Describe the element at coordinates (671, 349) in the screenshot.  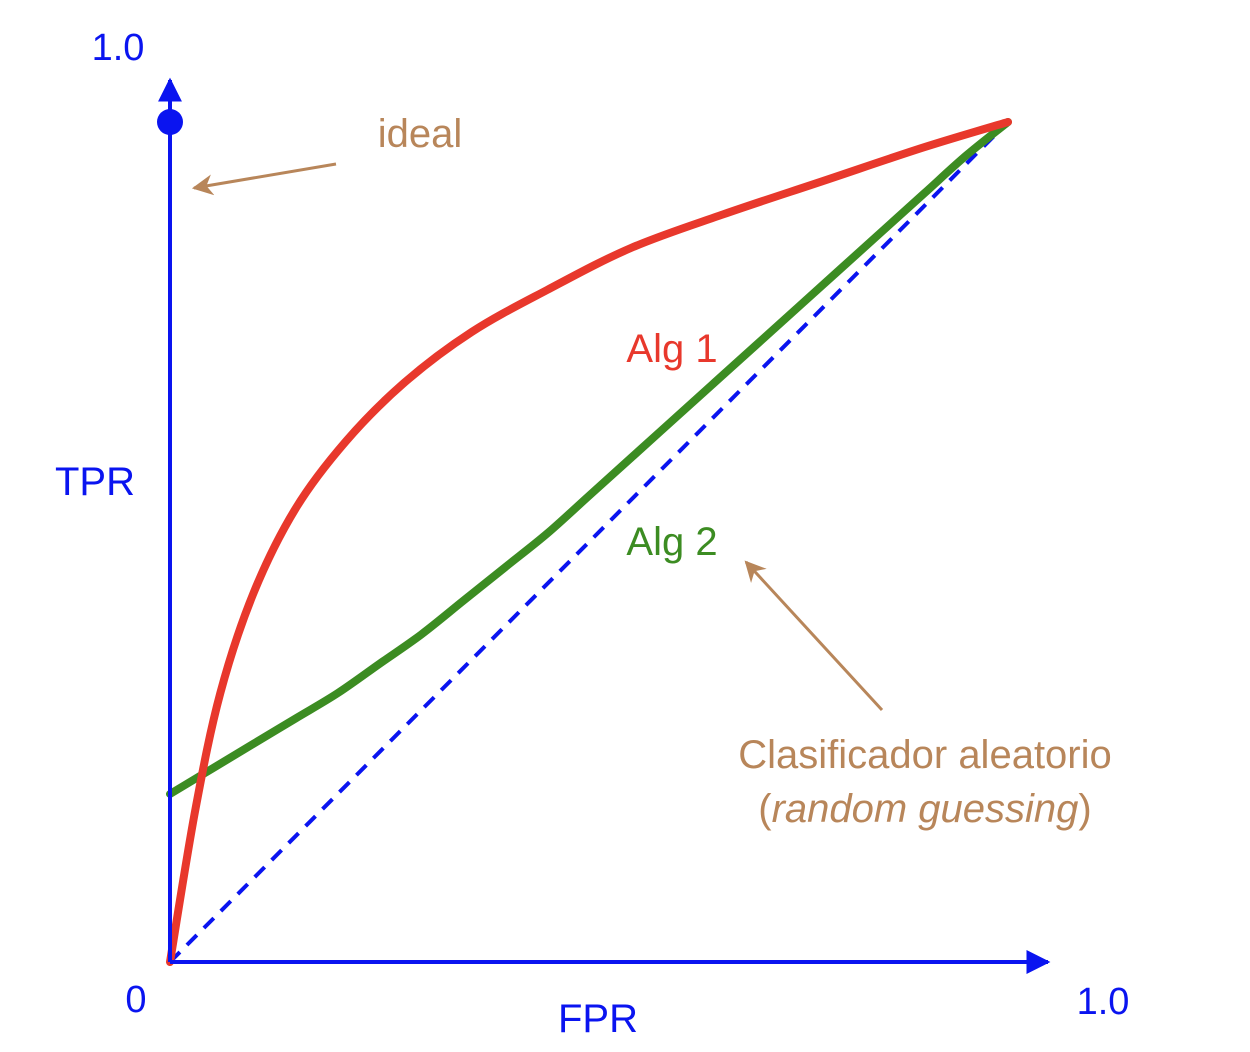
I see `alg1-label: Alg 1` at that location.